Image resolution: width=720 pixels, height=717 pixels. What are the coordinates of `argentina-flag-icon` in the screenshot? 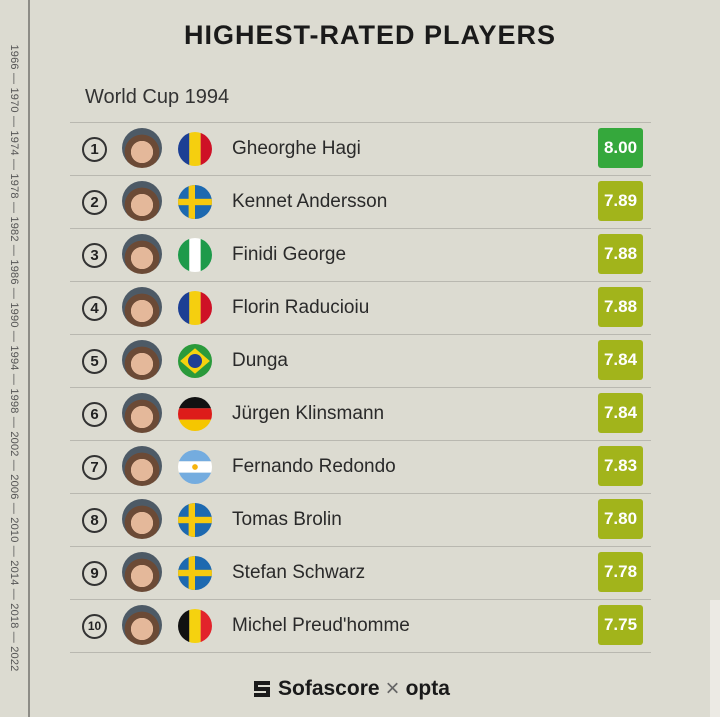 It's located at (195, 467).